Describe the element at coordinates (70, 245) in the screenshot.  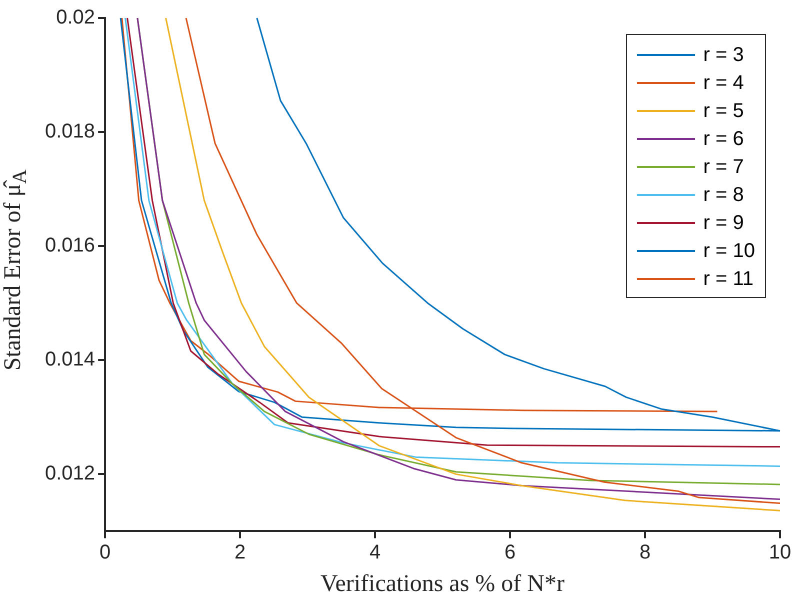
I see `y-tick-label: 0.016` at that location.